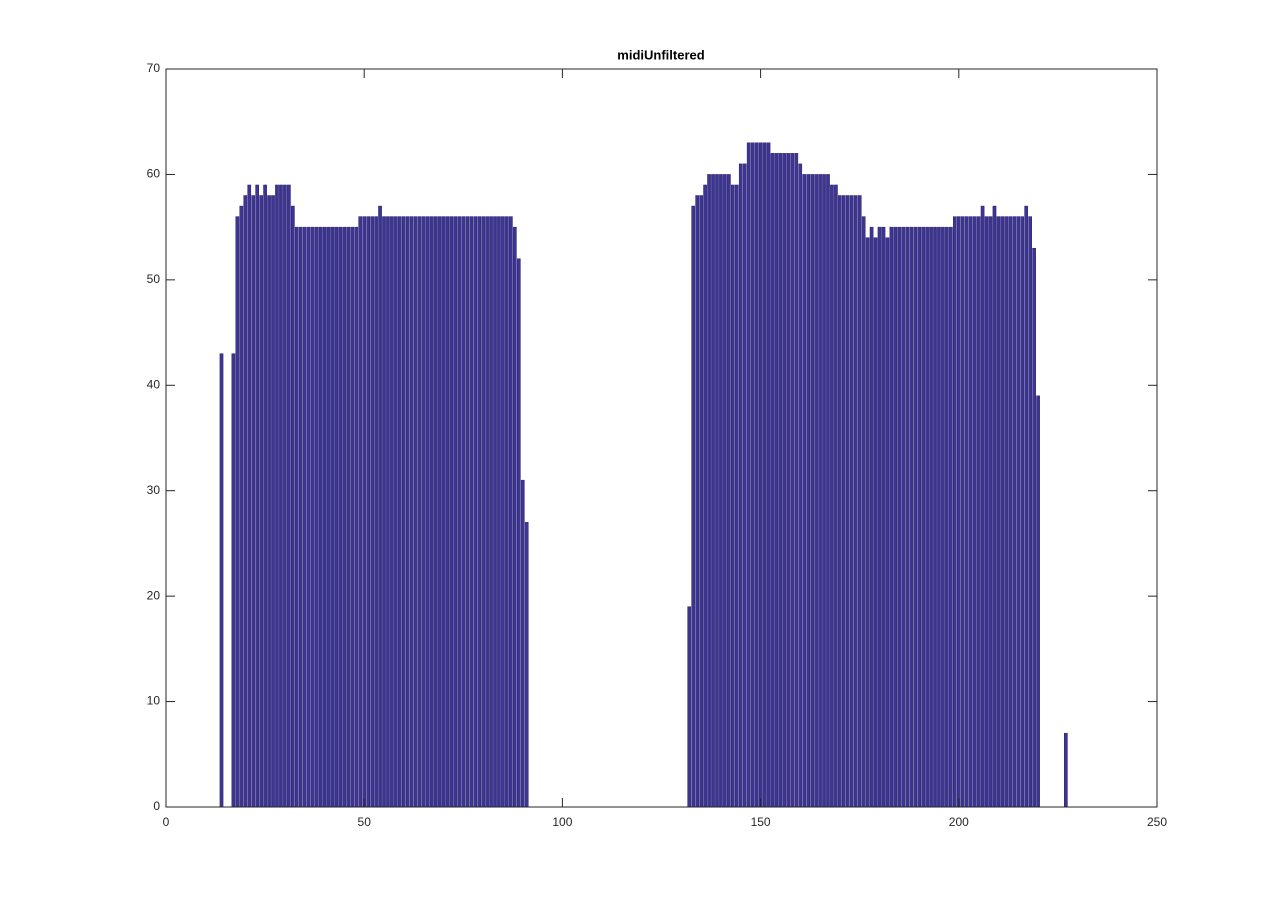 The image size is (1280, 907). I want to click on x-tick-label: 250, so click(1157, 822).